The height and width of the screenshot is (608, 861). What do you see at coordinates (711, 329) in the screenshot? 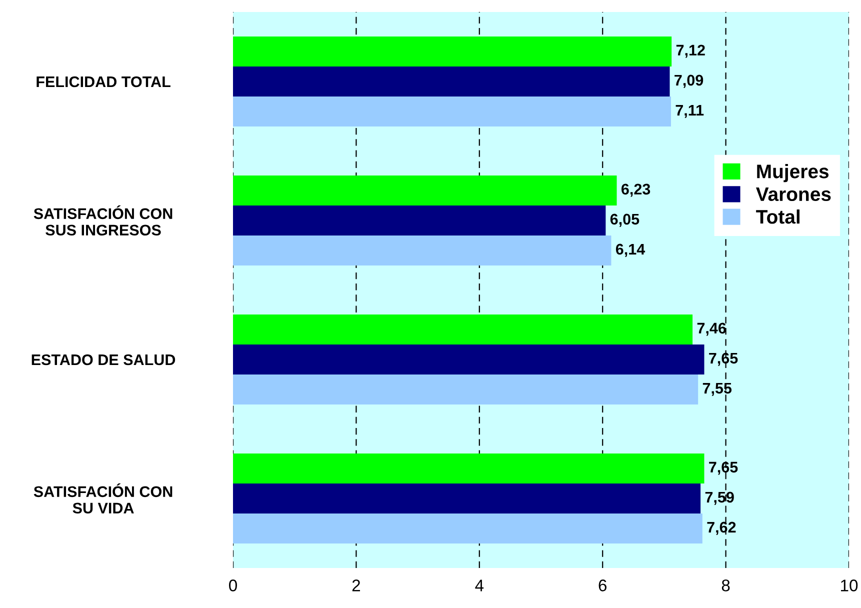
I see `data-label: 7,46` at bounding box center [711, 329].